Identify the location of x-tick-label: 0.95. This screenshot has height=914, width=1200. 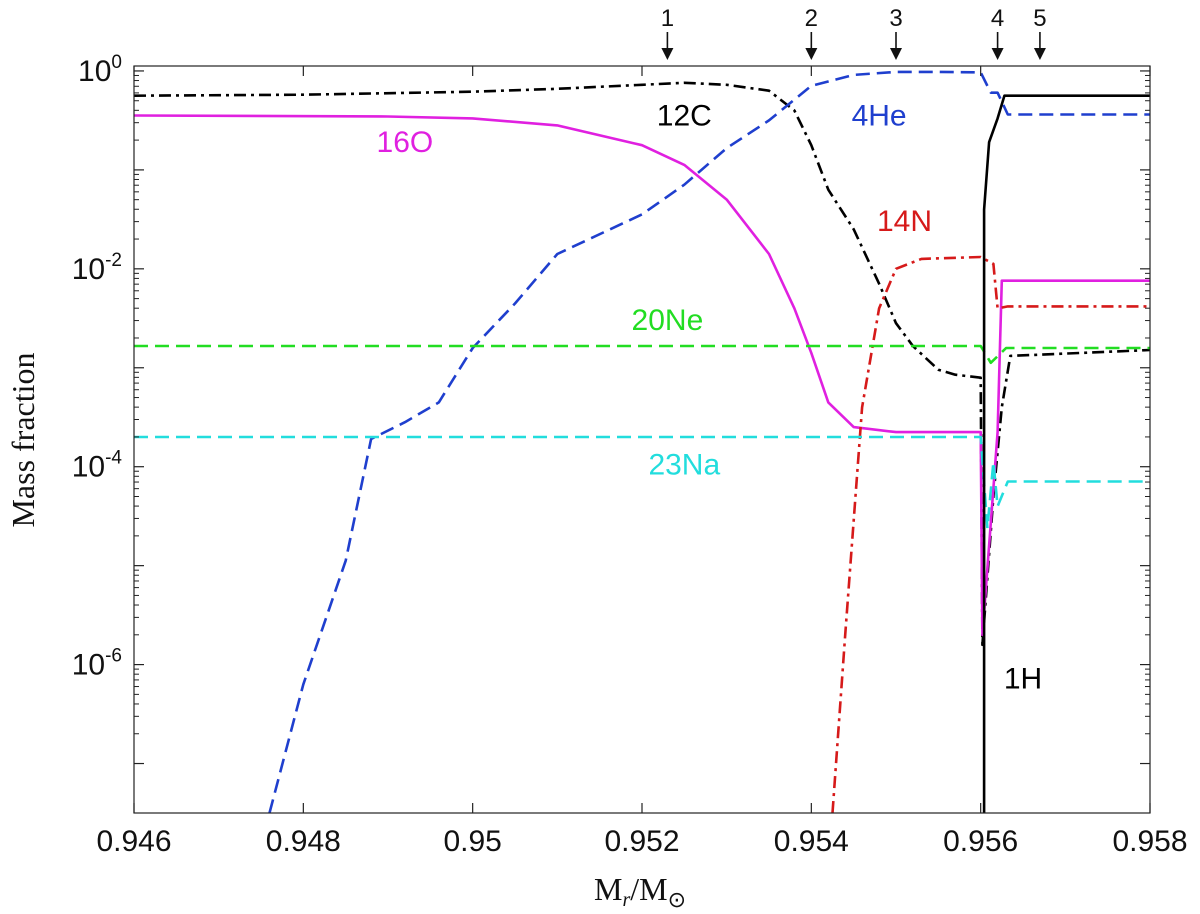
(472, 841).